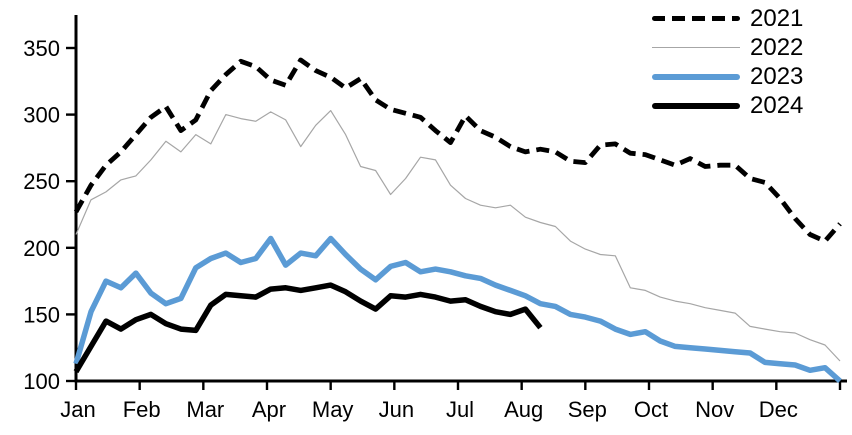 The width and height of the screenshot is (852, 435). Describe the element at coordinates (696, 47) in the screenshot. I see `legend-swatch-2022` at that location.